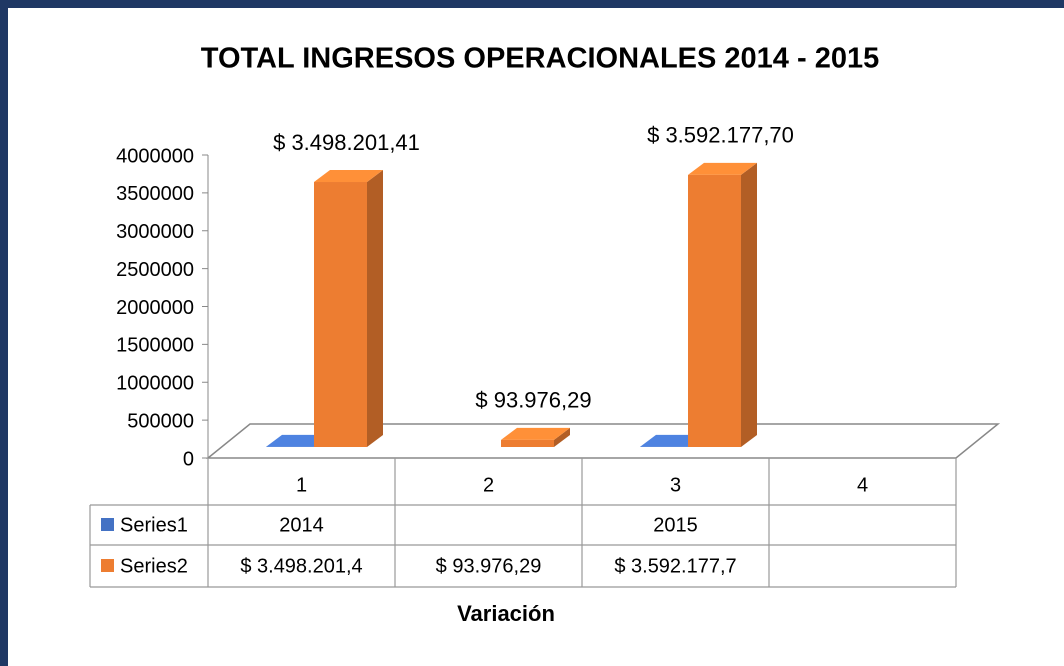 Image resolution: width=1064 pixels, height=666 pixels. What do you see at coordinates (155, 384) in the screenshot?
I see `y-tick-label: 1000000` at bounding box center [155, 384].